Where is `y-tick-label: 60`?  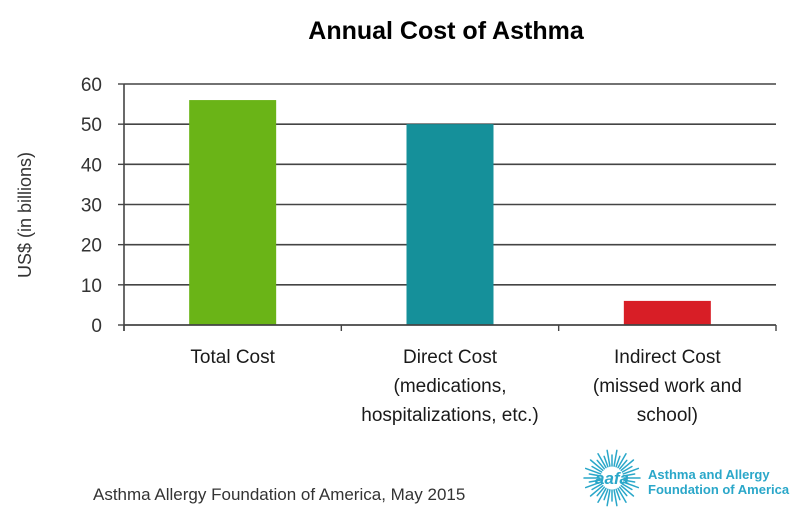
y-tick-label: 60 is located at coordinates (91, 85).